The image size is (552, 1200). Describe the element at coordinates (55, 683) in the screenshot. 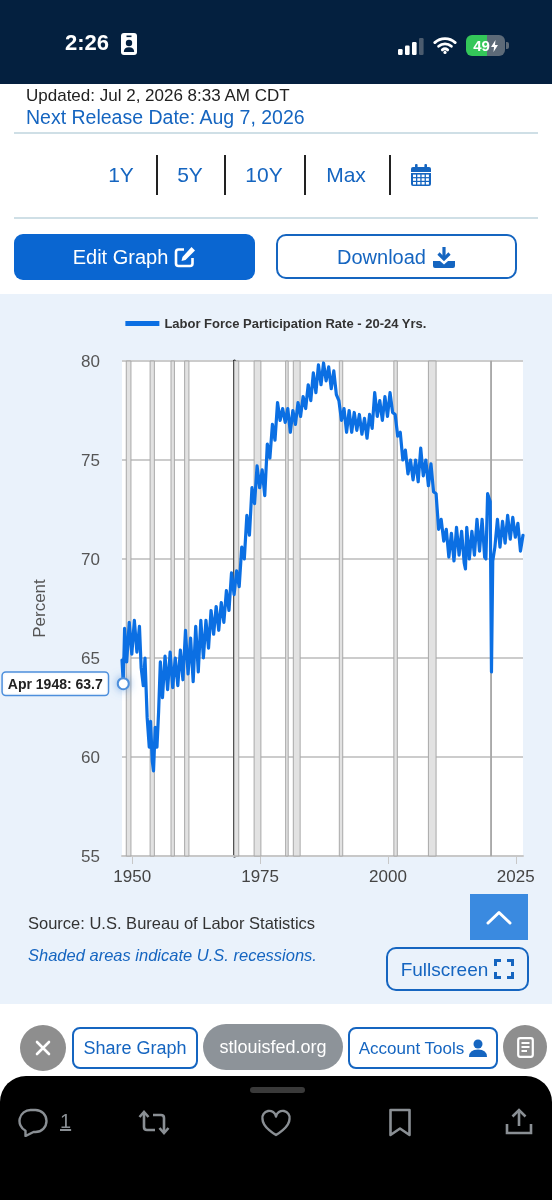

I see `annotation: Apr 1948: 63.7` at that location.